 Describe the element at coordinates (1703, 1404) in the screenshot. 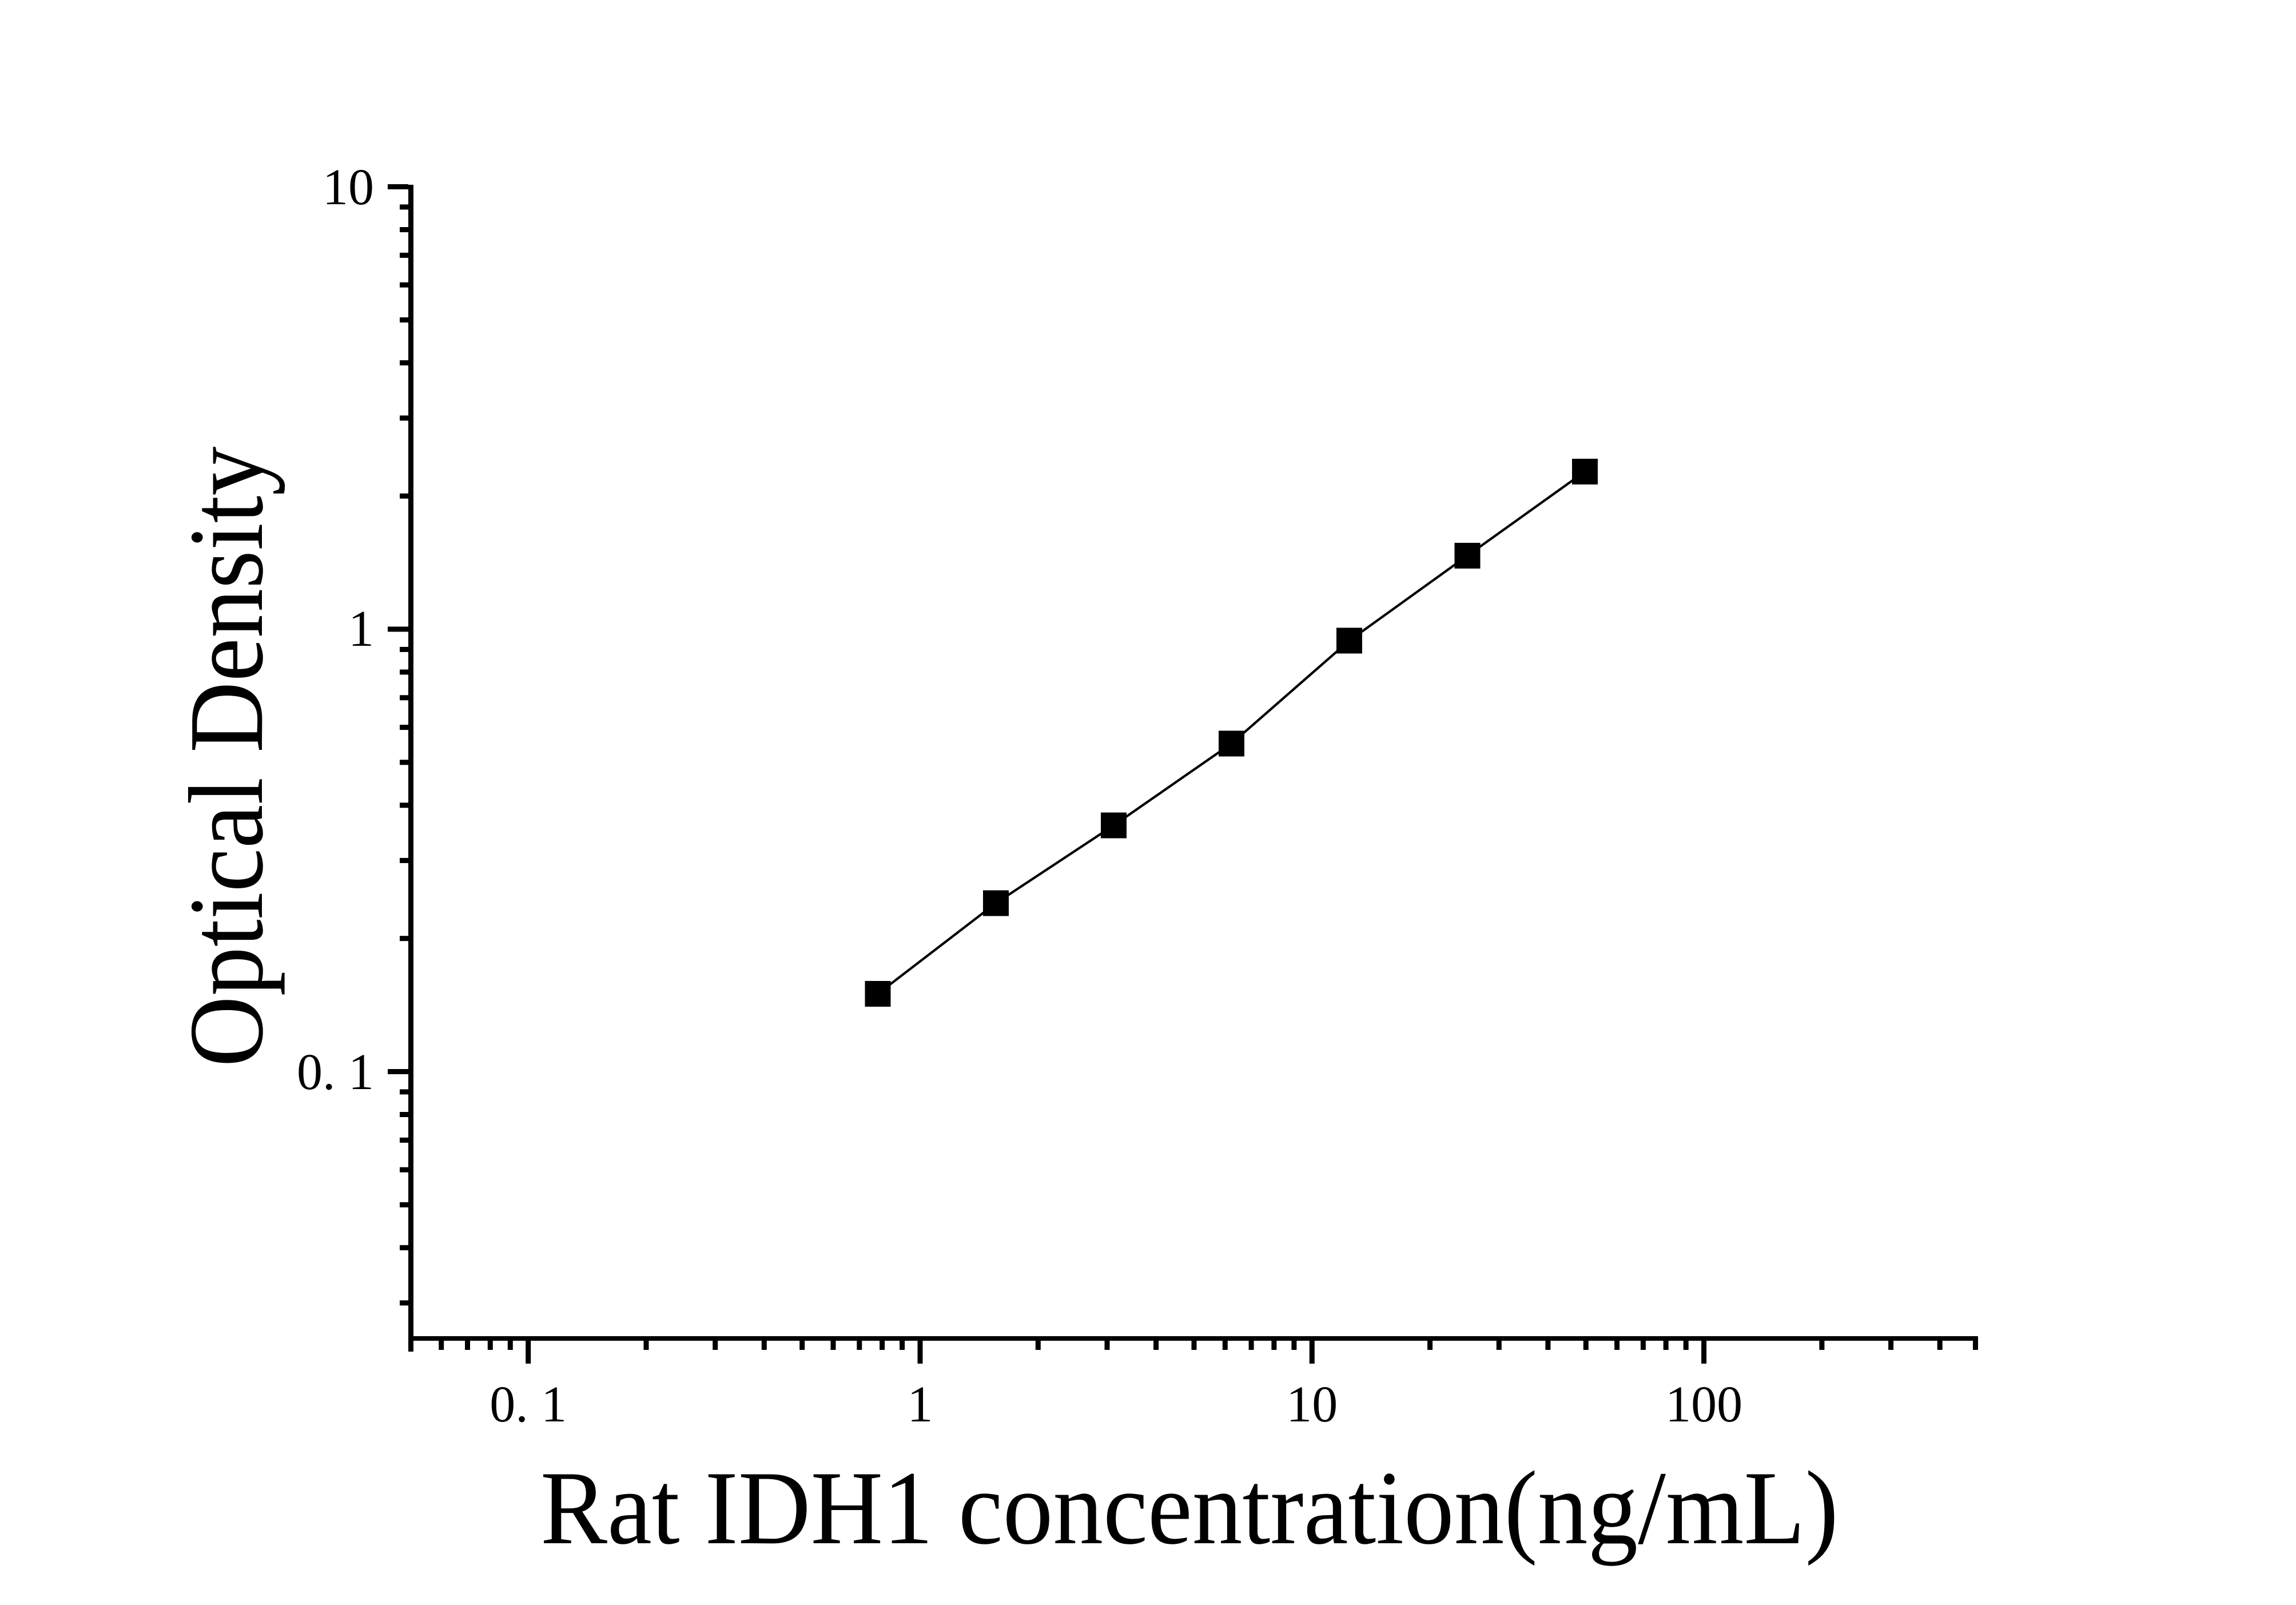

I see `svg-text: 100` at that location.